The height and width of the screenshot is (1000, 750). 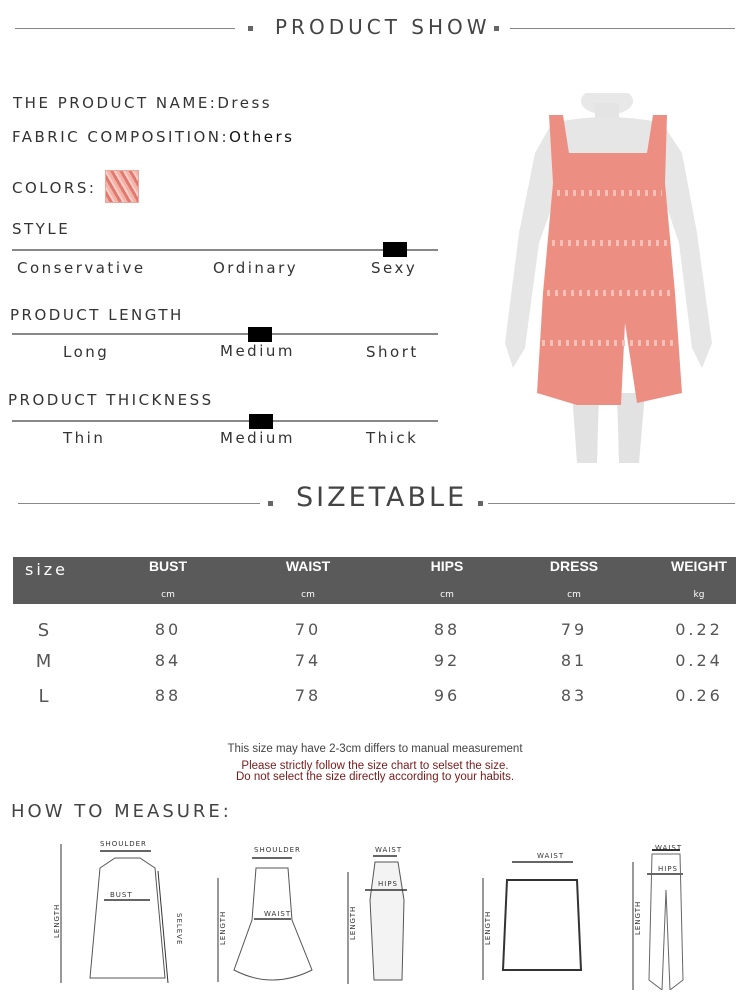 I want to click on length-option-medium: Medium, so click(x=257, y=351).